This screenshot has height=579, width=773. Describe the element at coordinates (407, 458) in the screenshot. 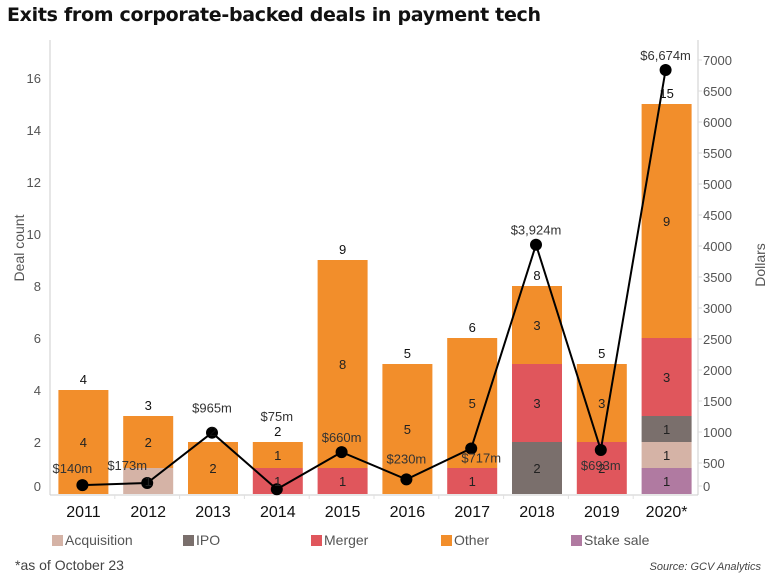

I see `dollar-value-label: $230m` at that location.